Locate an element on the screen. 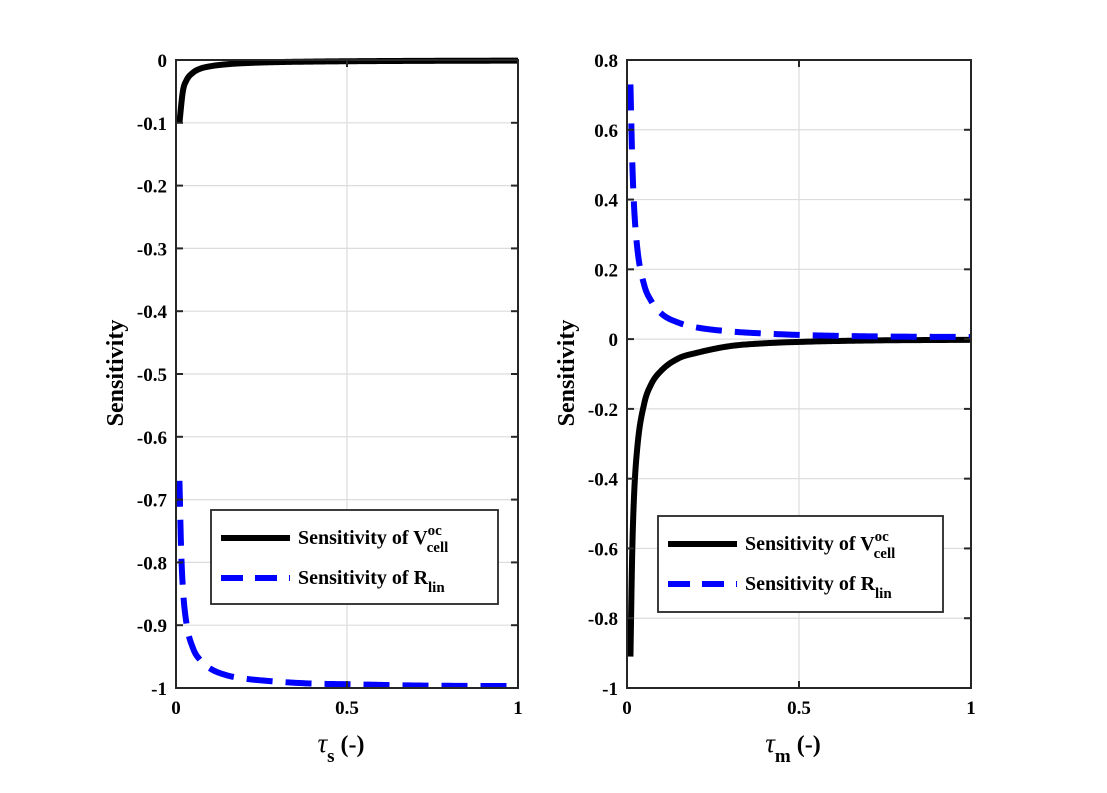 The width and height of the screenshot is (1107, 793). series-line-v-cell-oc is located at coordinates (799, 496).